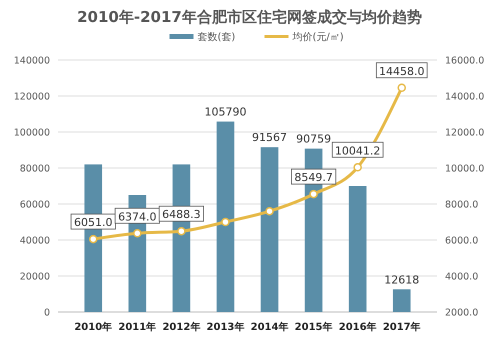 This screenshot has height=346, width=499. Describe the element at coordinates (137, 217) in the screenshot. I see `data-label: 6374.0` at that location.